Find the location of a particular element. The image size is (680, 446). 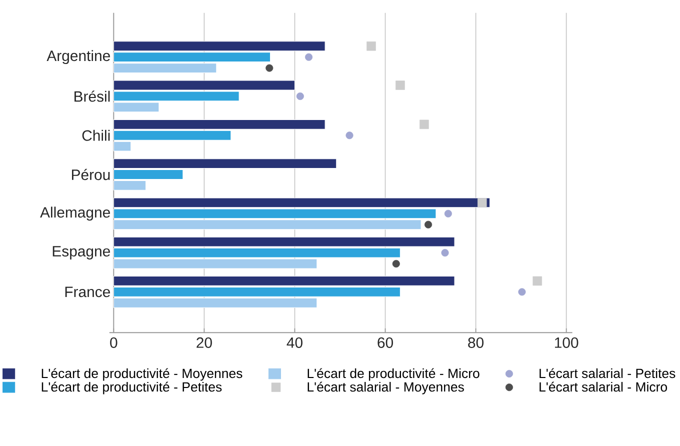

y-tick-label: Argentine is located at coordinates (78, 57).